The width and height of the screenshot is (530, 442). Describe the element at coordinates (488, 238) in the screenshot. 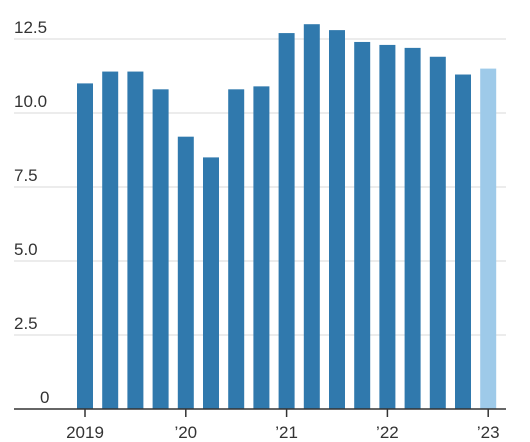

I see `bar-2023-q1` at that location.